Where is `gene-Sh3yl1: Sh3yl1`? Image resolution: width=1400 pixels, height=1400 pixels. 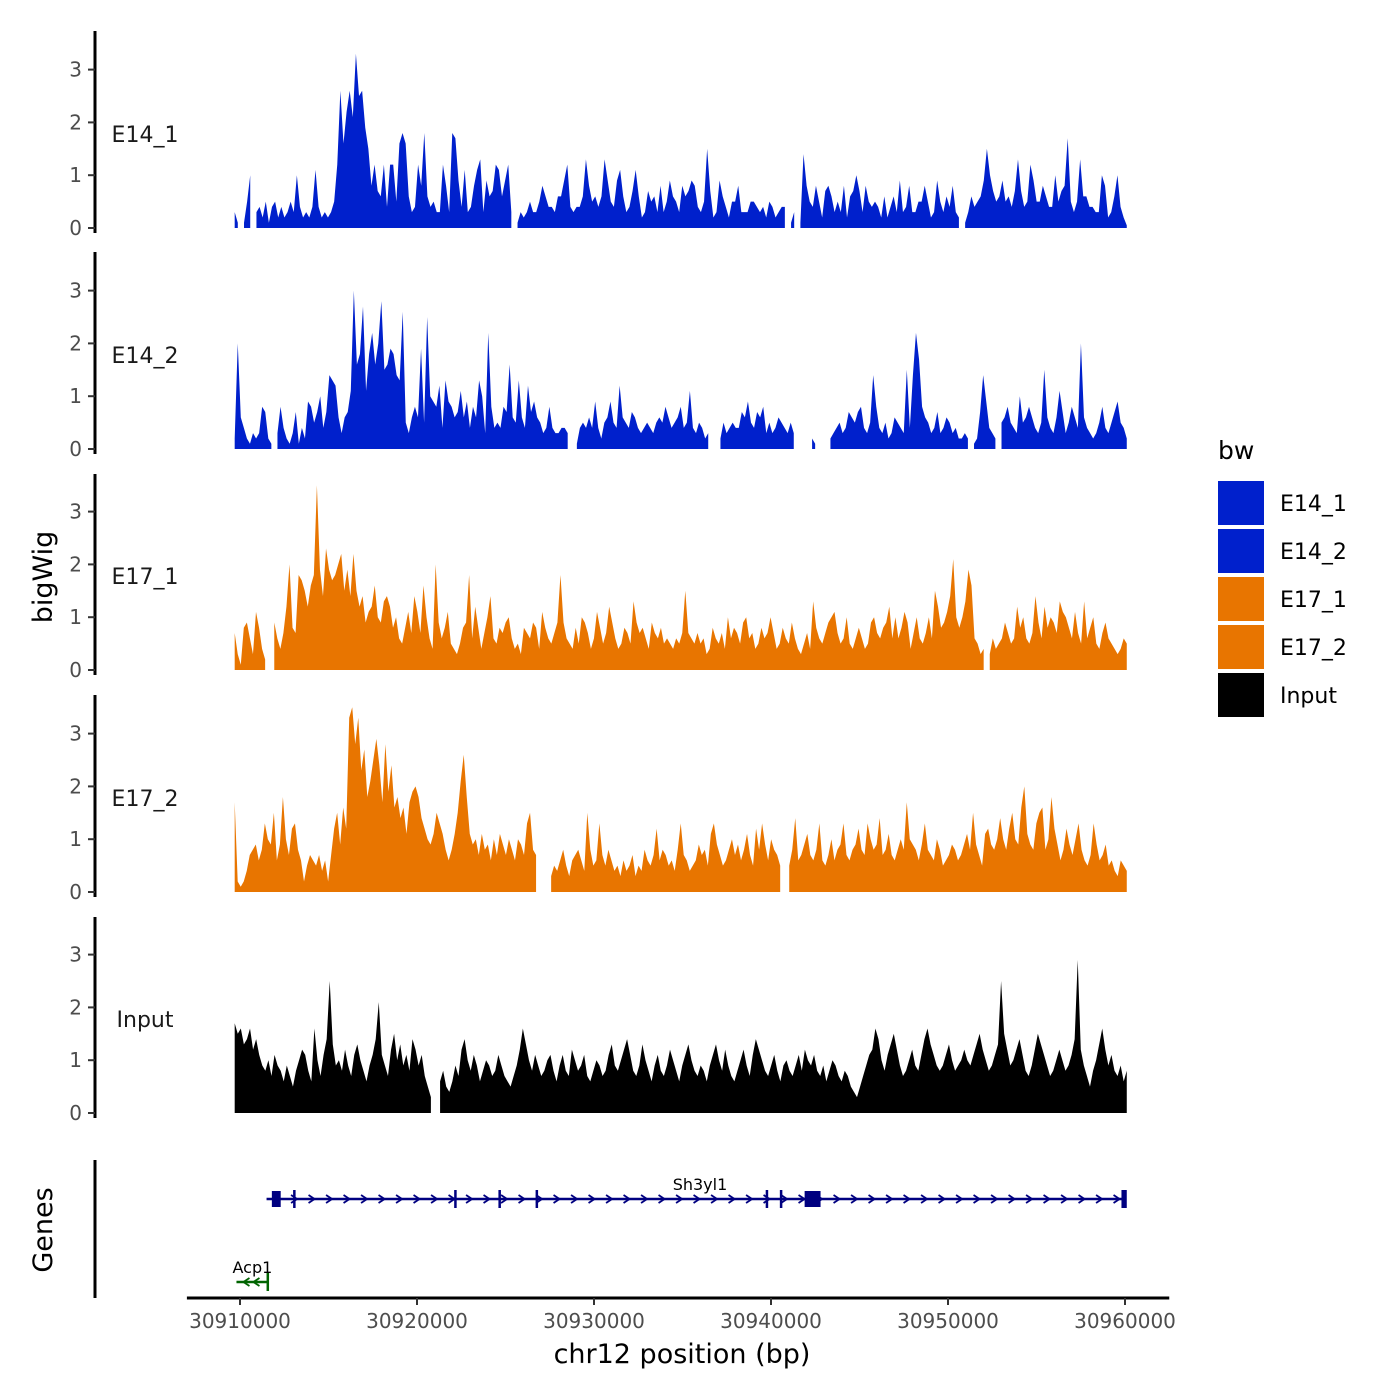
gene-Sh3yl1: Sh3yl1 is located at coordinates (696, 1191).